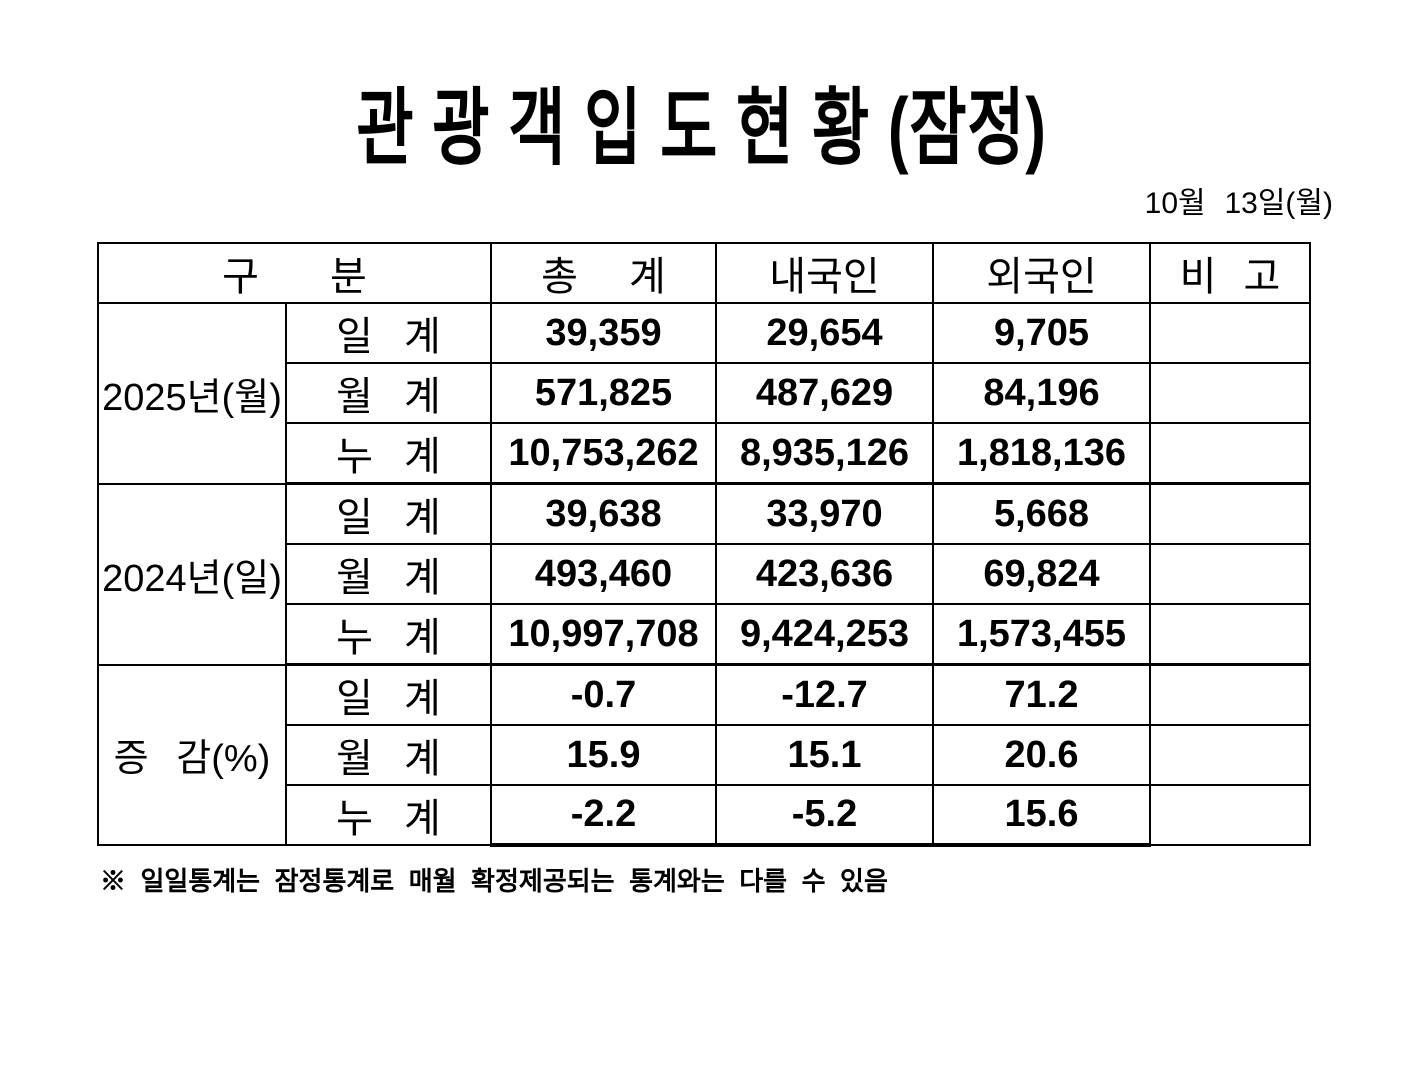 The width and height of the screenshot is (1403, 1078). What do you see at coordinates (824, 755) in the screenshot?
I see `value-domestic: 15.1` at bounding box center [824, 755].